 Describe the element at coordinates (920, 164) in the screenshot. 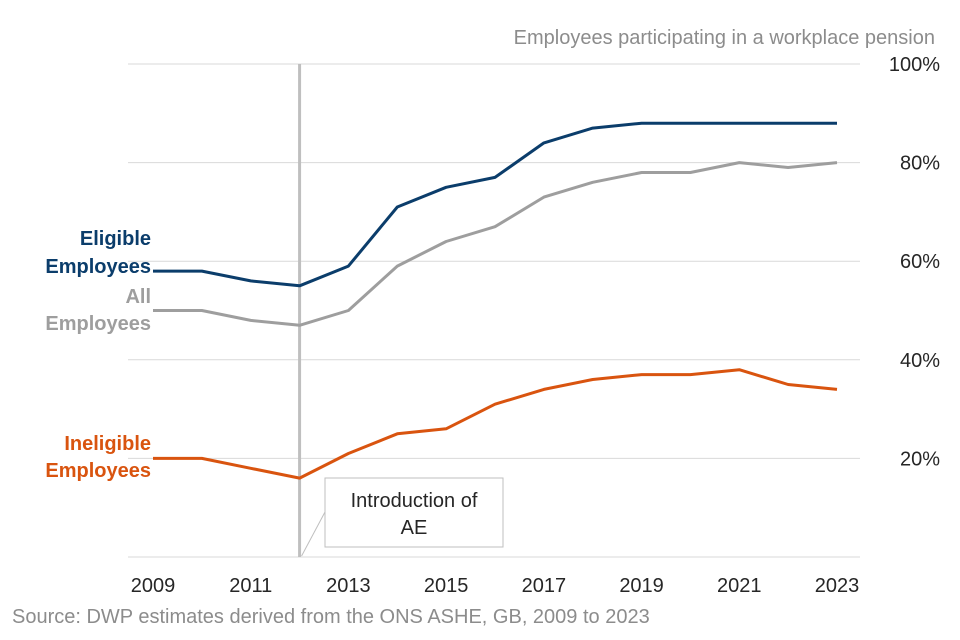

I see `y-tick-label: 80%` at that location.